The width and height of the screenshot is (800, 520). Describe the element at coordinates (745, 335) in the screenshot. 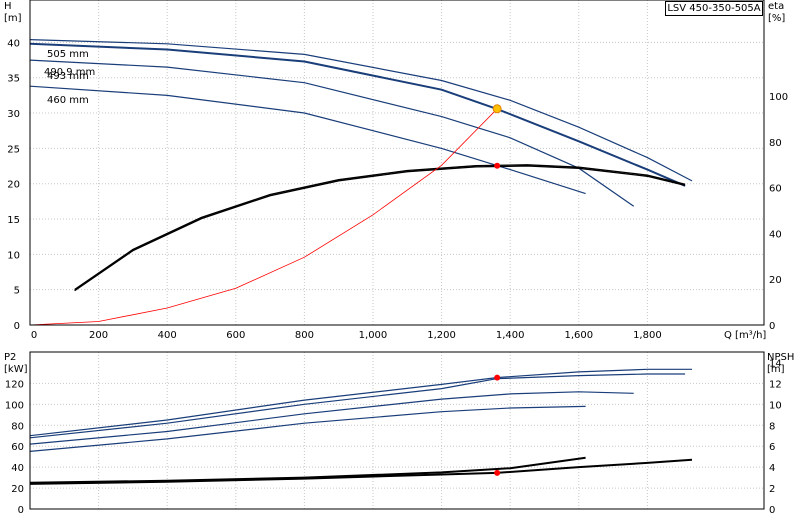

I see `x-axis-title: Q [m³/h]` at that location.